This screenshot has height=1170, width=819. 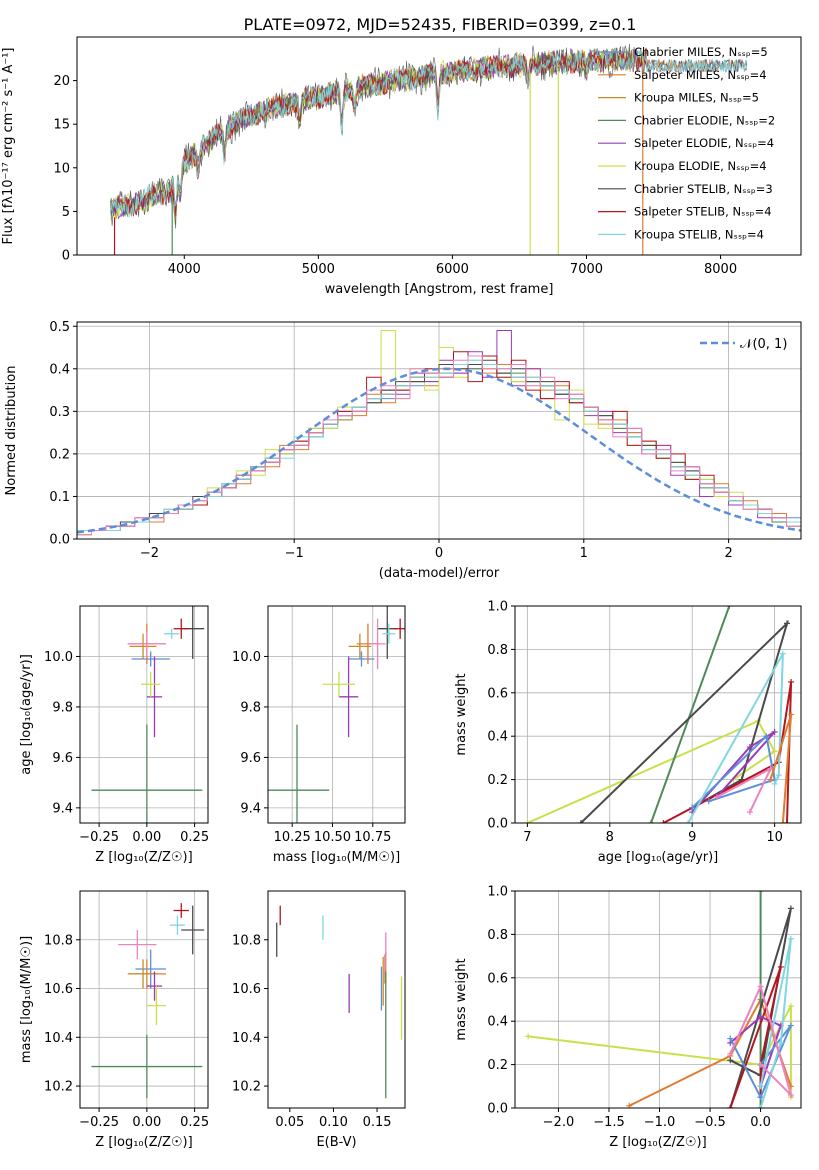 What do you see at coordinates (559, 1122) in the screenshot?
I see `x-tick-label: −2.0` at bounding box center [559, 1122].